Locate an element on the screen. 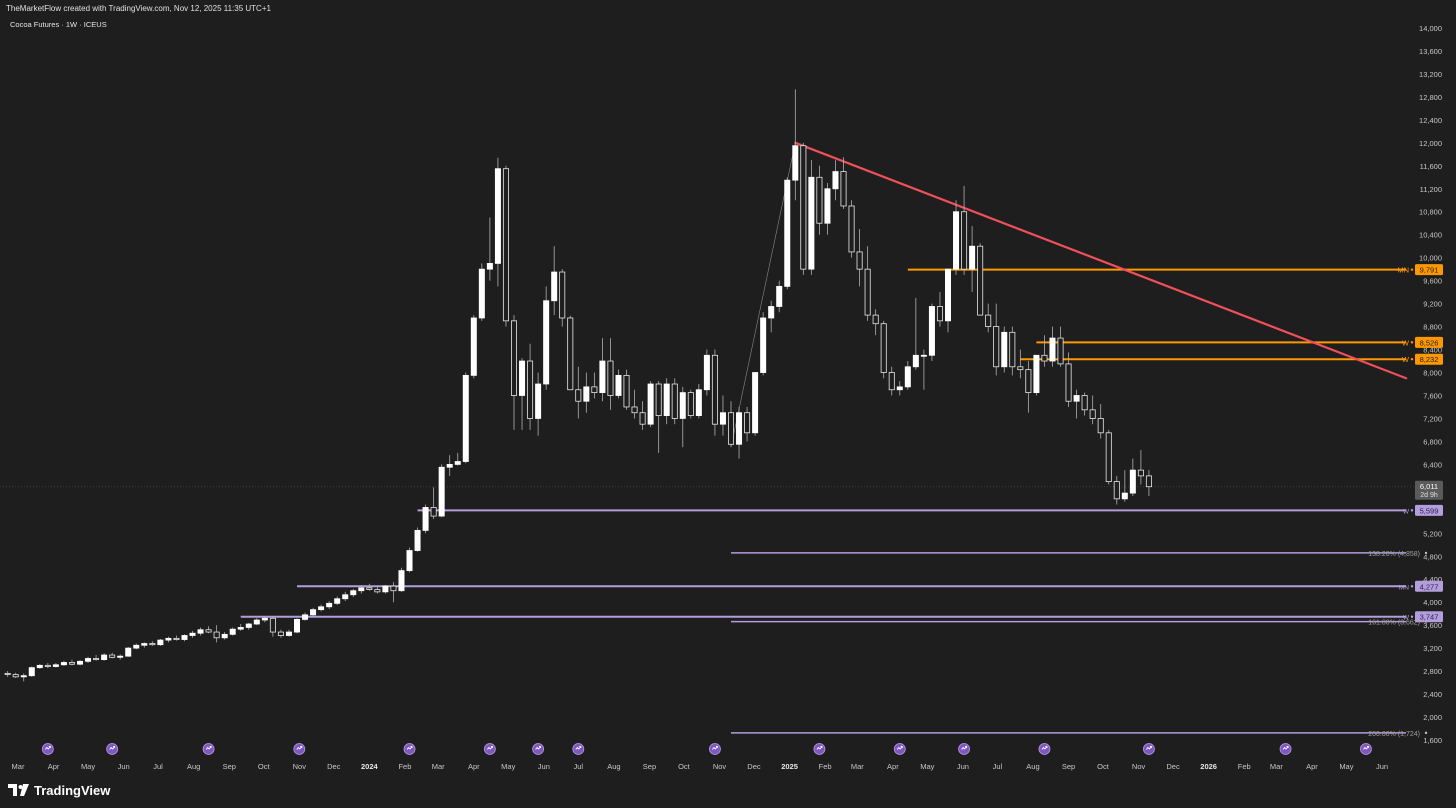  event-markers is located at coordinates (706, 749).